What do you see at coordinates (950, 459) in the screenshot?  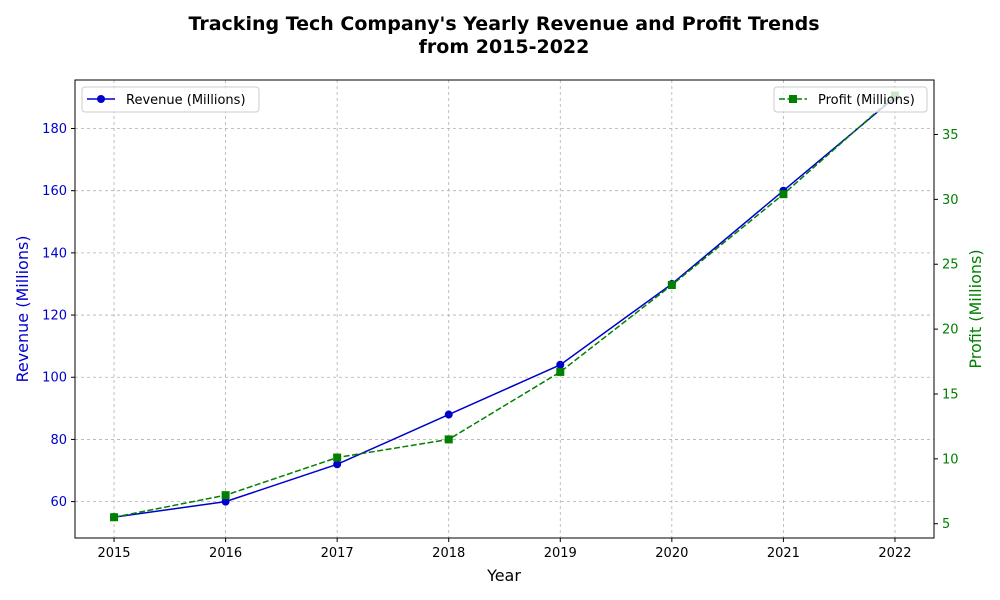 I see `y-right-tick-label: 10` at bounding box center [950, 459].